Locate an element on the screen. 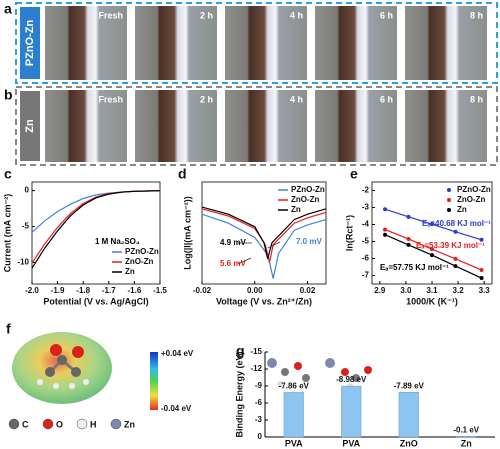 The width and height of the screenshot is (500, 449). photo-time: Fresh is located at coordinates (110, 99).